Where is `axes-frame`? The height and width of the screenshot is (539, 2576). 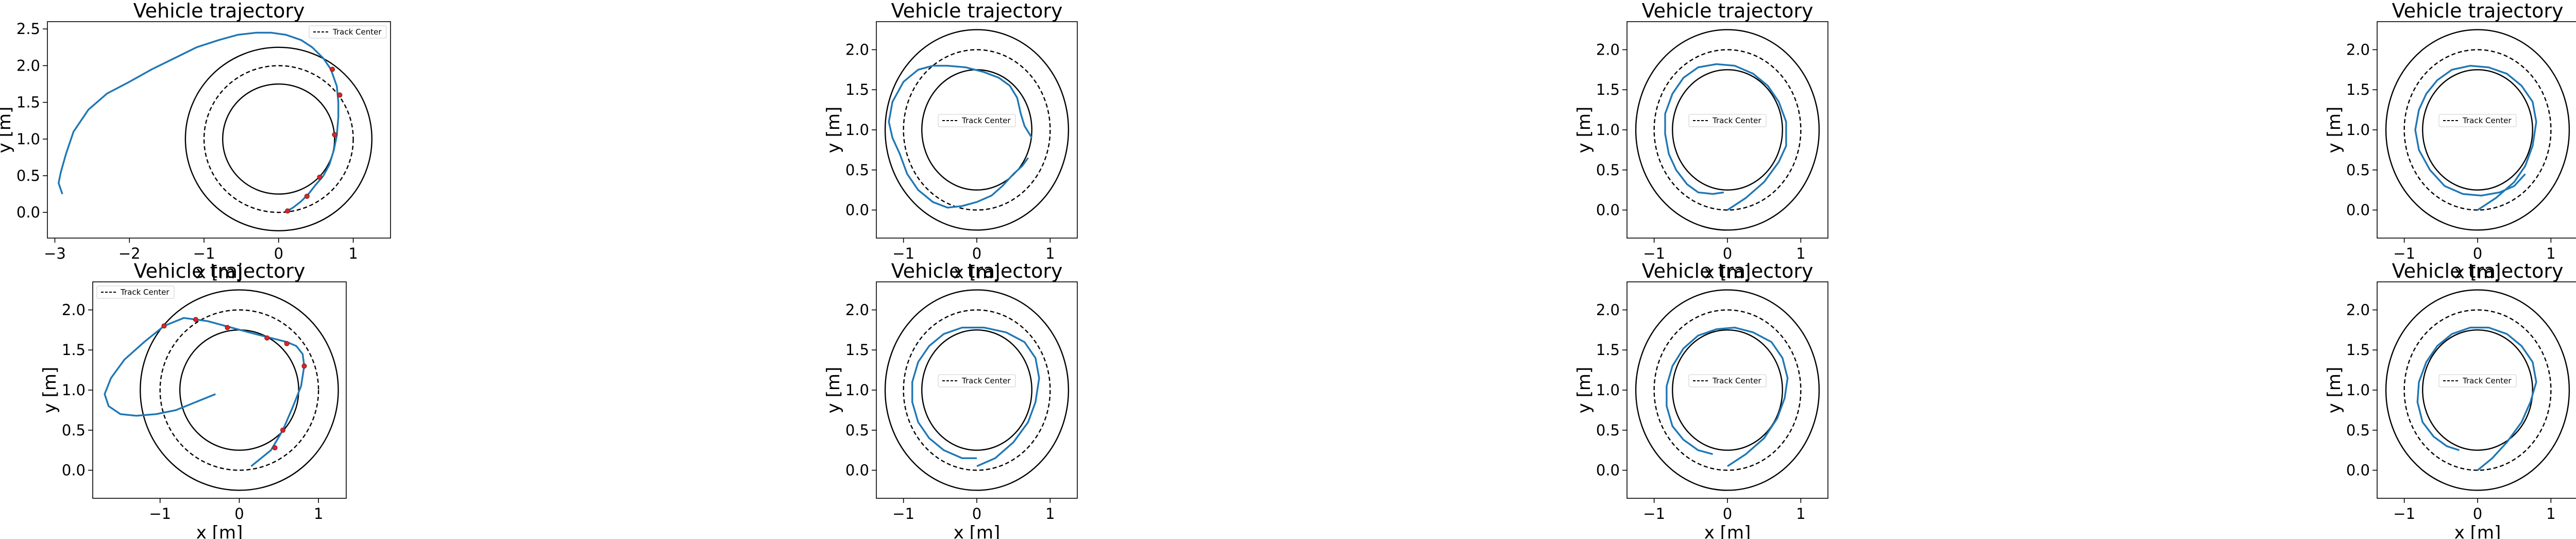 axes-frame is located at coordinates (219, 130).